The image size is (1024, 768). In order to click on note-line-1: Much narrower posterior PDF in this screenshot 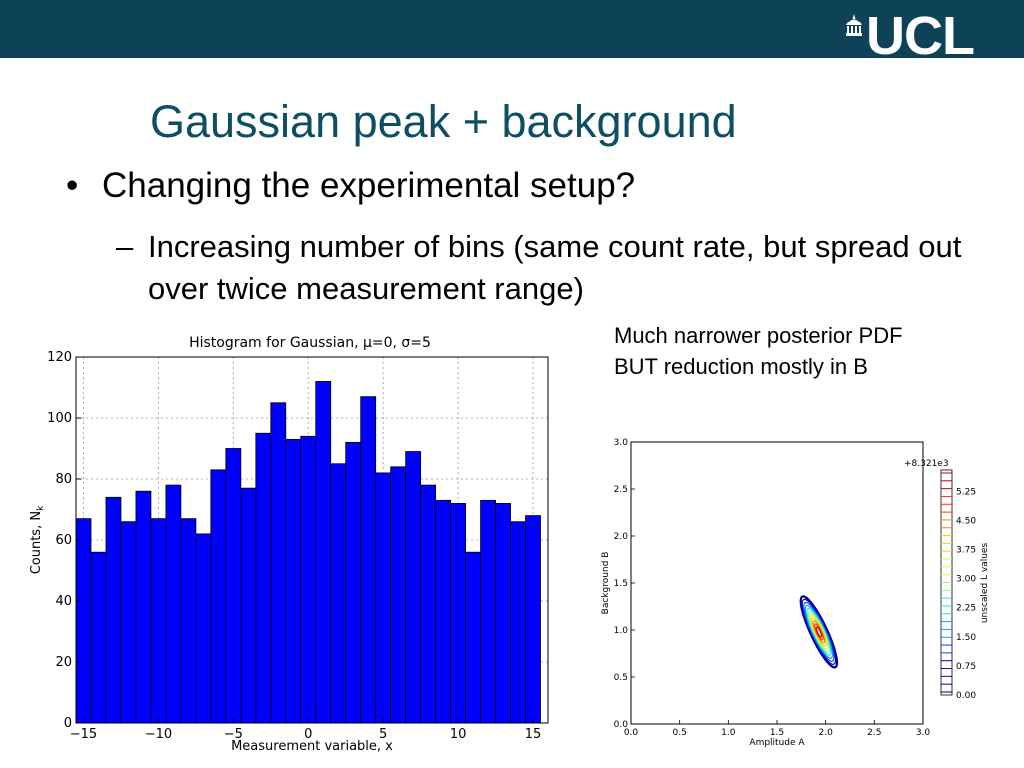, I will do `click(758, 335)`.